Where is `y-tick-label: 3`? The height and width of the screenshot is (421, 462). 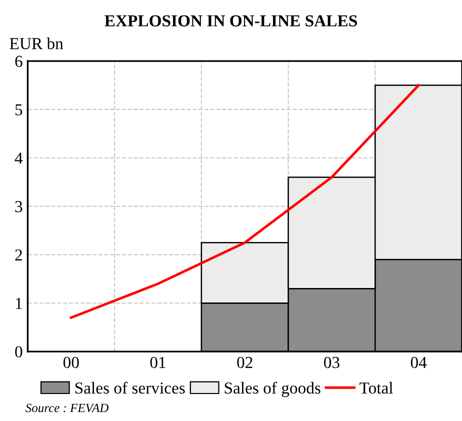 y-tick-label: 3 is located at coordinates (18, 206).